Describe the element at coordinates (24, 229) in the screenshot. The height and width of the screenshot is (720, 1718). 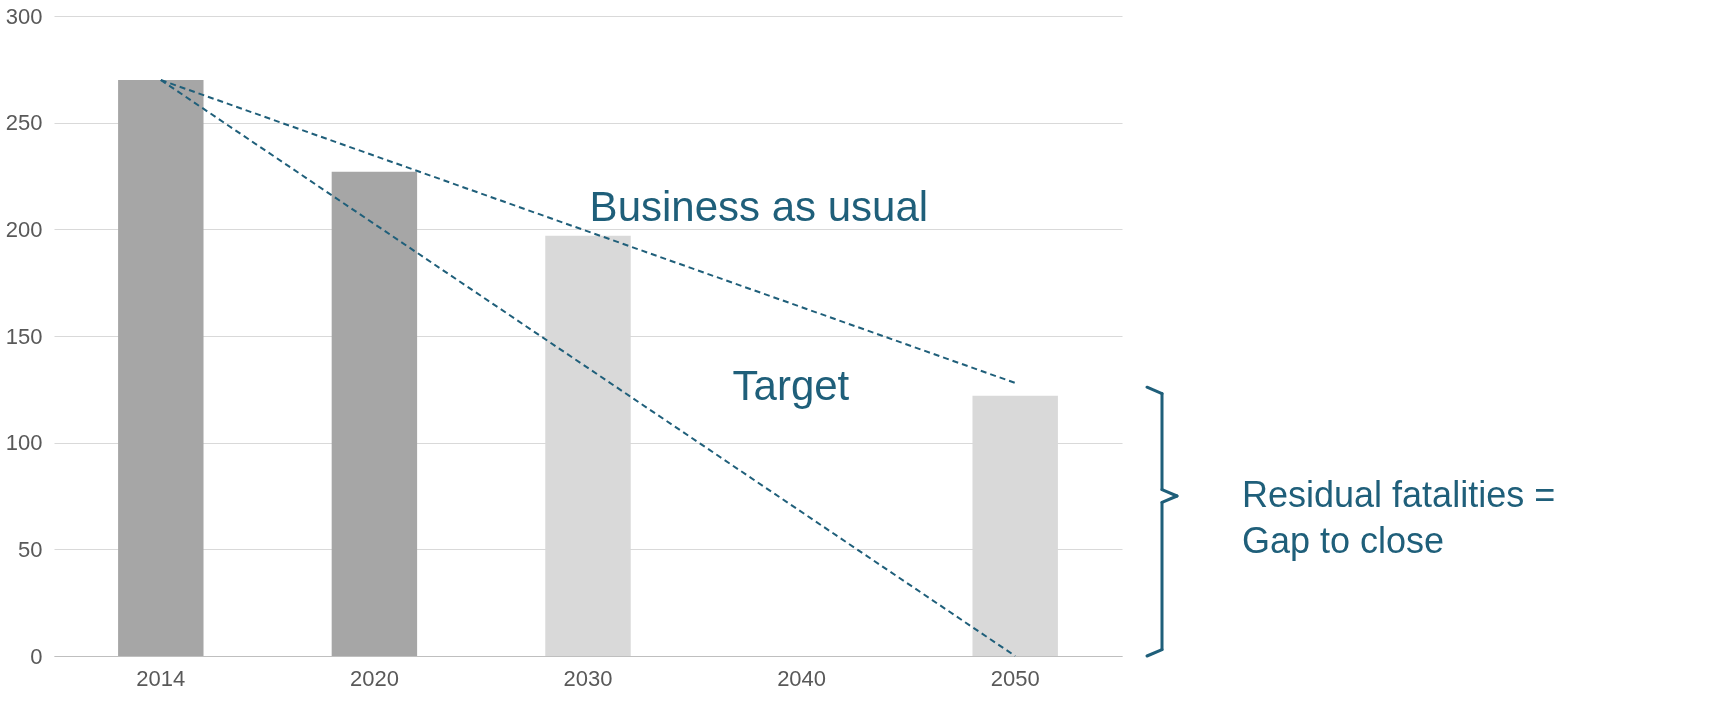
I see `y-tick-label: 200` at that location.